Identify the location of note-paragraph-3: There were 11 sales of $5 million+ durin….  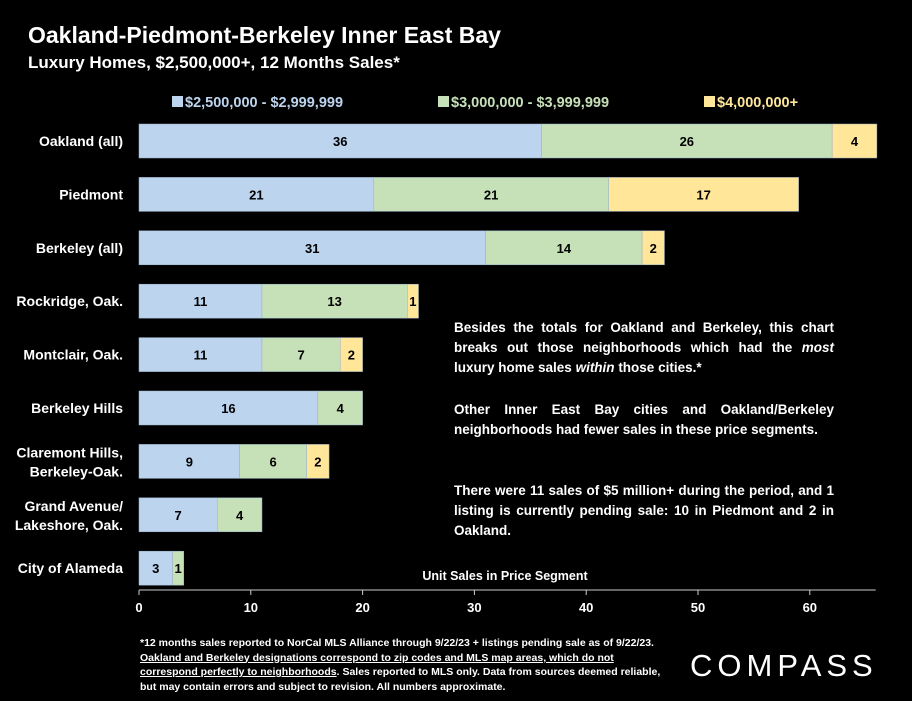
(644, 511).